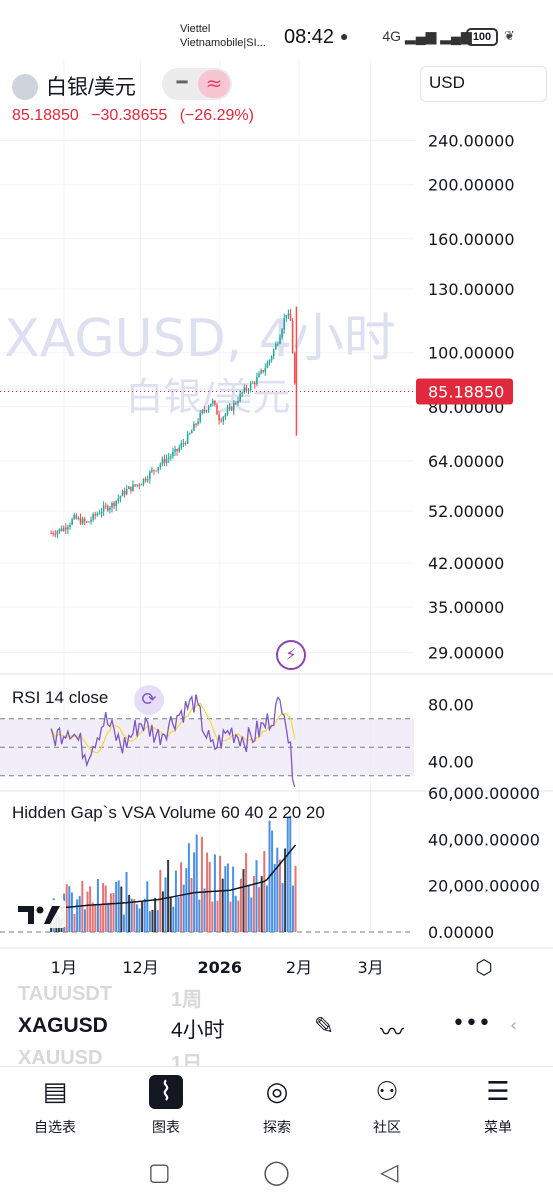 The image size is (553, 1200). Describe the element at coordinates (65, 994) in the screenshot. I see `ghost-symbol-above: TAUUSDT` at that location.